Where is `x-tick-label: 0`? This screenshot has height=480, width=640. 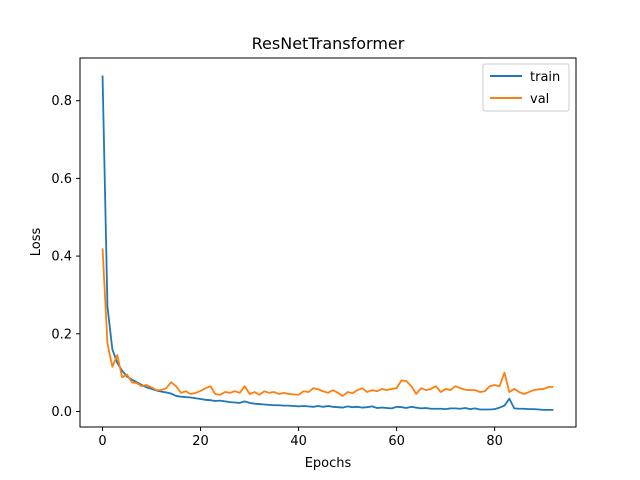
x-tick-label: 0 is located at coordinates (102, 441).